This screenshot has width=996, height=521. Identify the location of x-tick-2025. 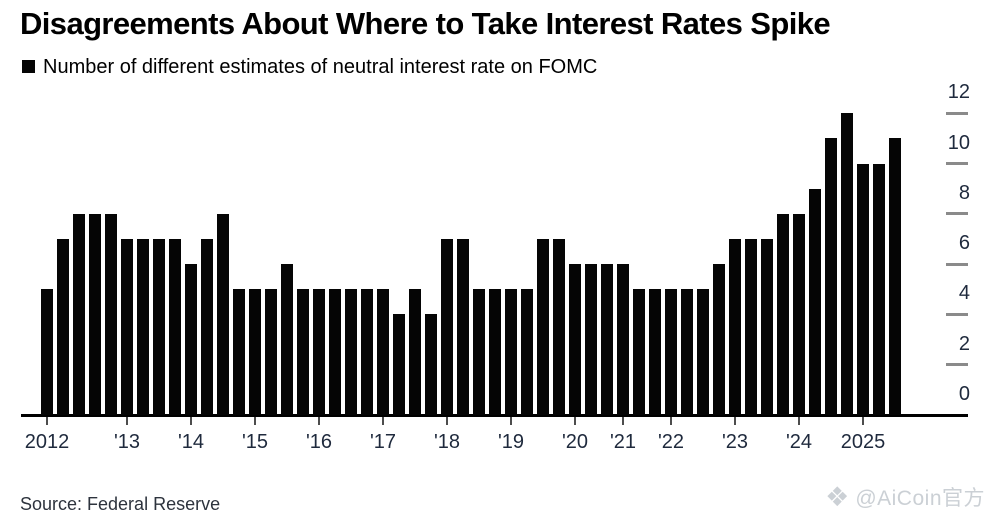
(863, 420).